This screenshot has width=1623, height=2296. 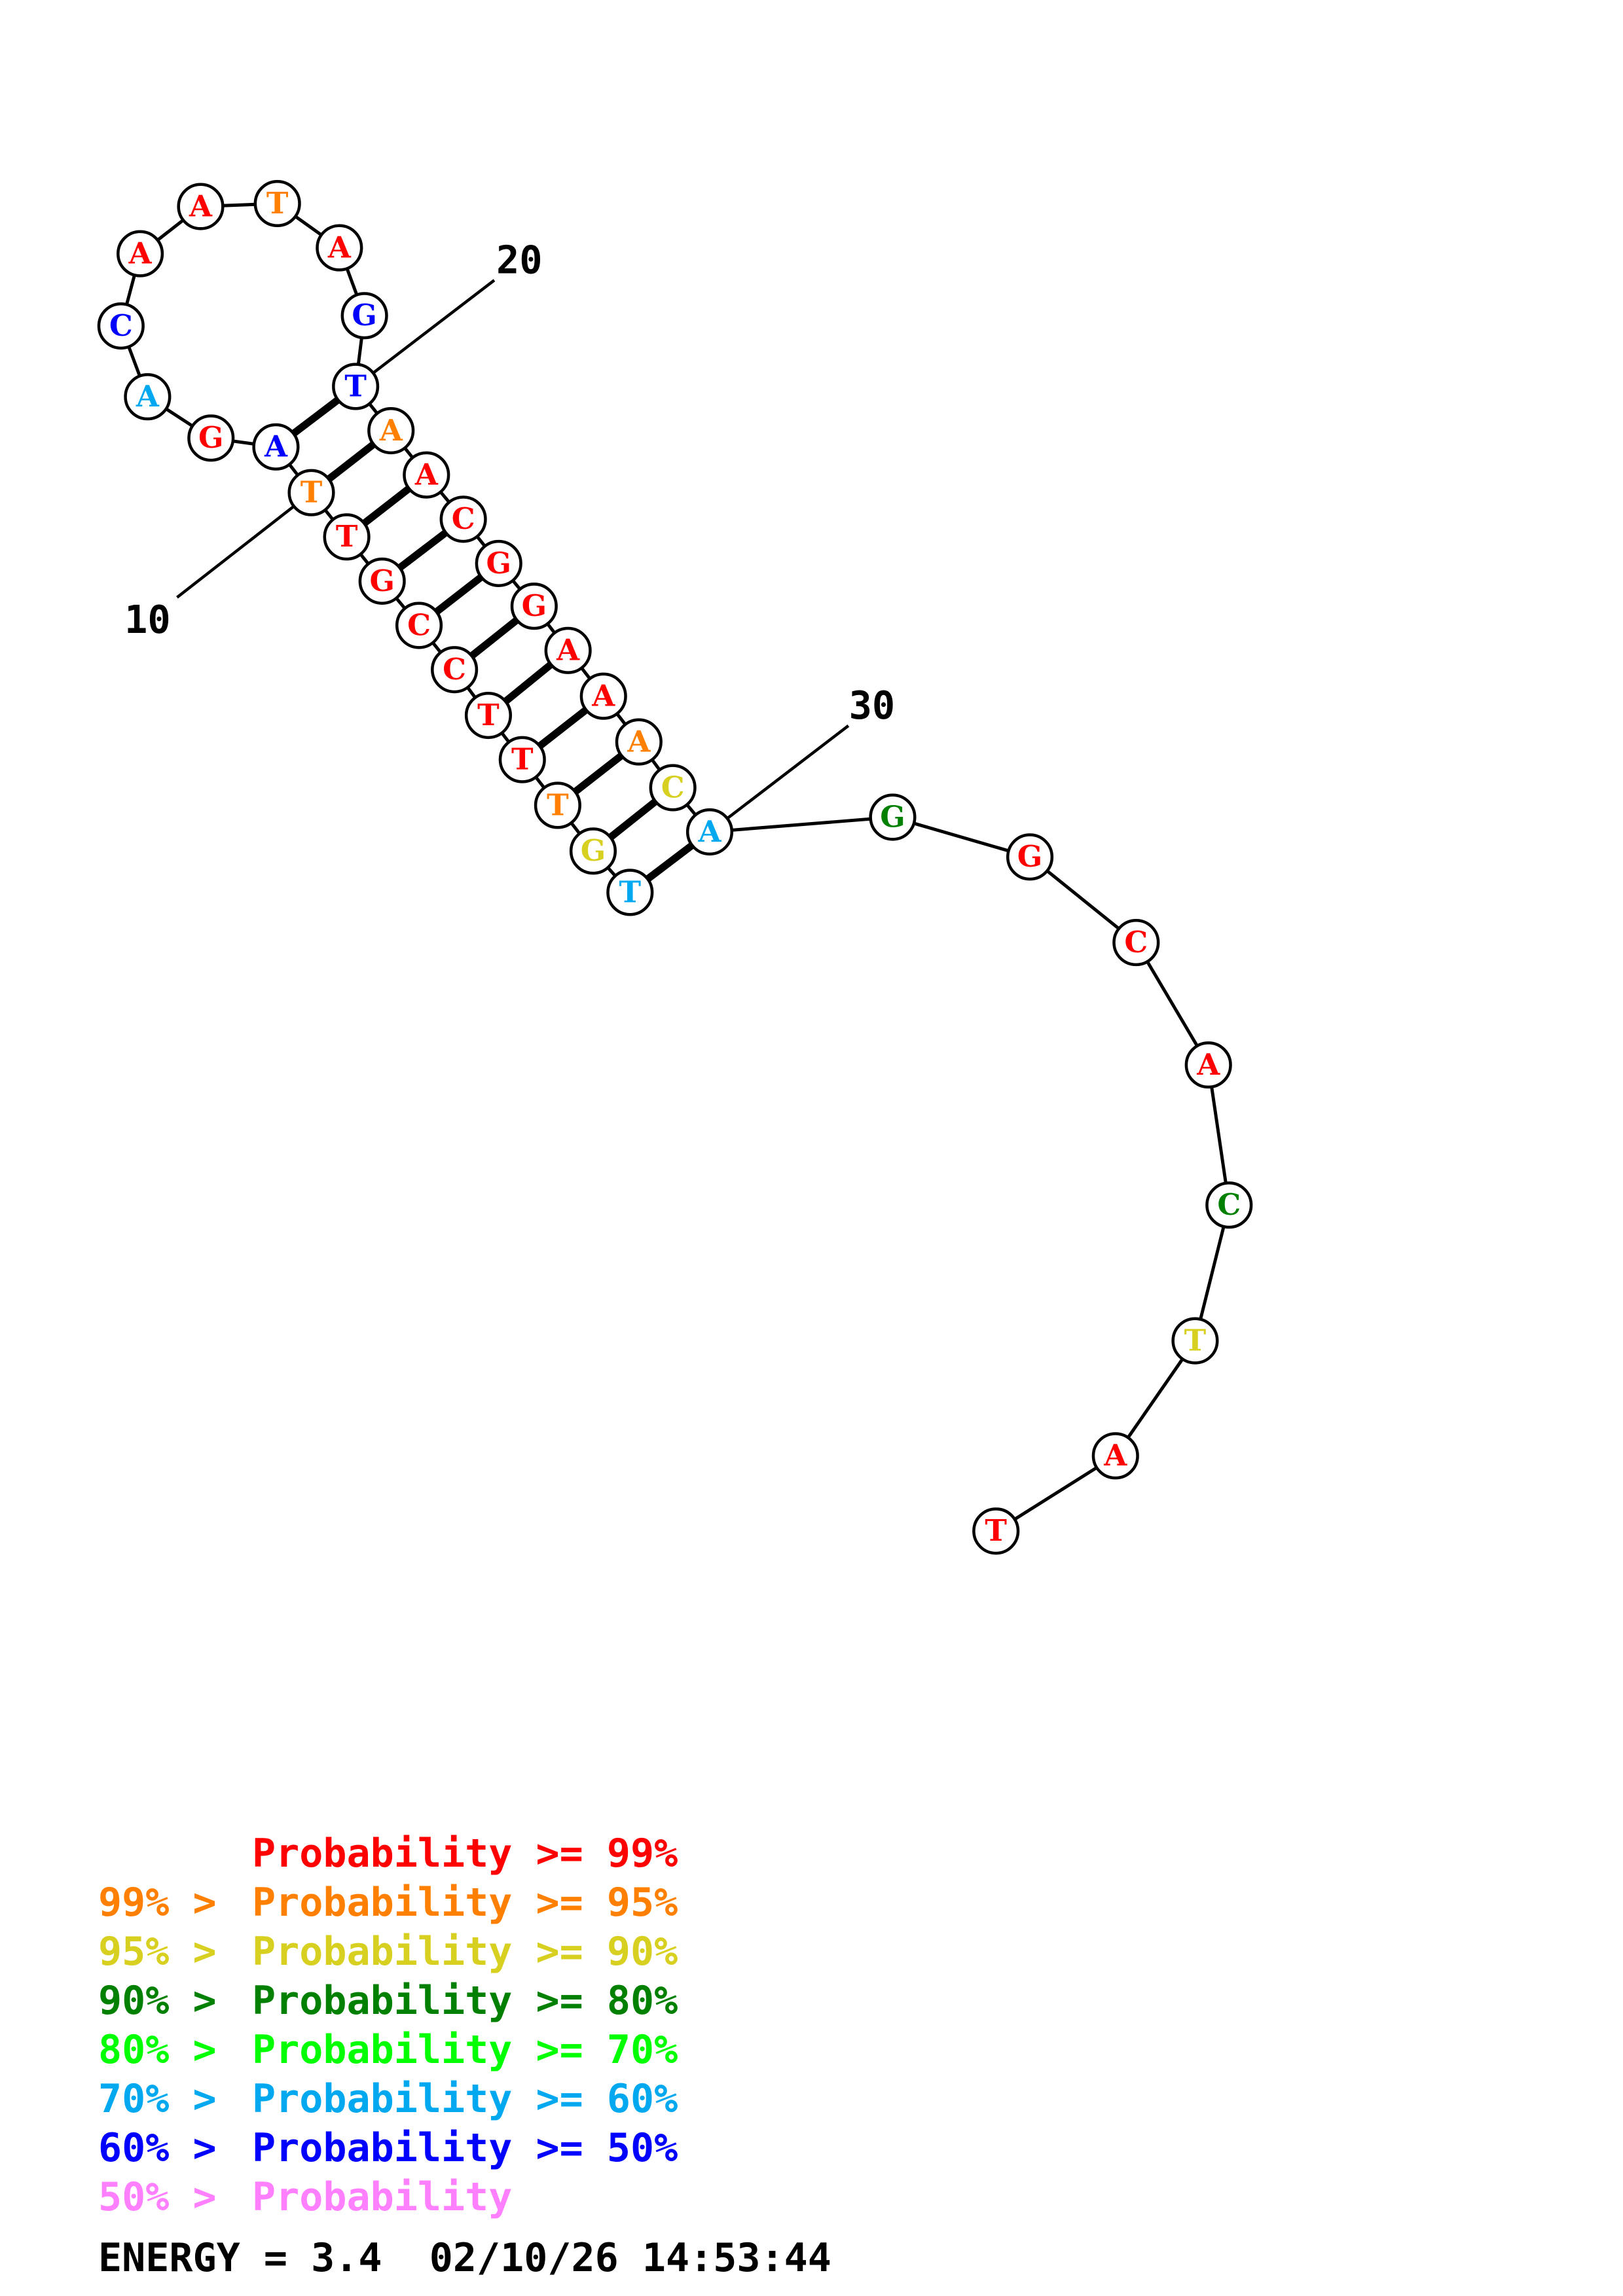 I want to click on legend-upper-bound: Probability >= 90%, so click(x=465, y=1952).